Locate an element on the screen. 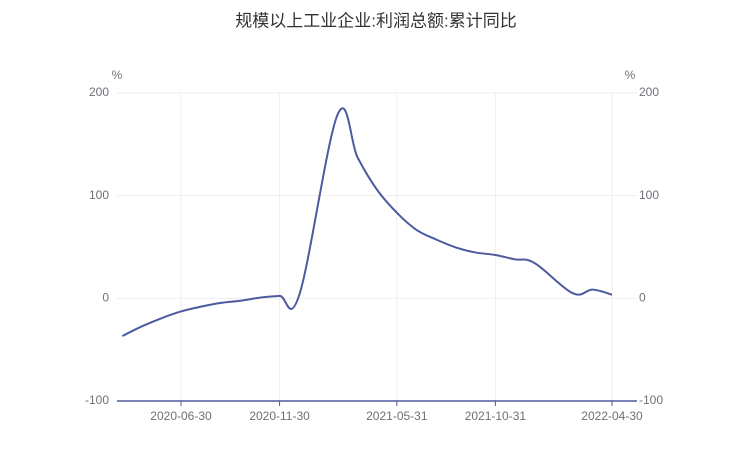 This screenshot has width=753, height=465. x-tick-label: 2021-05-31 is located at coordinates (397, 416).